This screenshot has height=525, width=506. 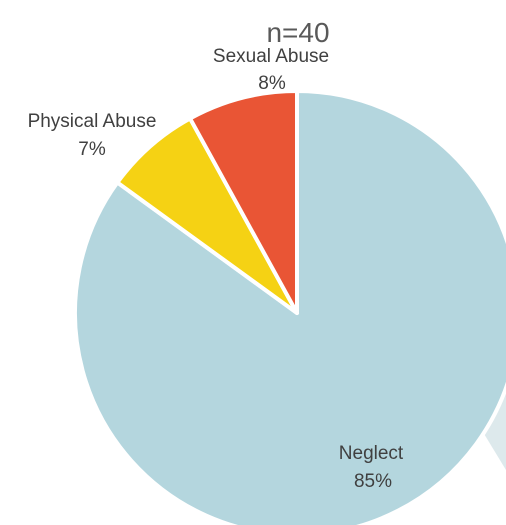 What do you see at coordinates (92, 121) in the screenshot?
I see `slice-label-physical-abuse: Physical Abuse` at bounding box center [92, 121].